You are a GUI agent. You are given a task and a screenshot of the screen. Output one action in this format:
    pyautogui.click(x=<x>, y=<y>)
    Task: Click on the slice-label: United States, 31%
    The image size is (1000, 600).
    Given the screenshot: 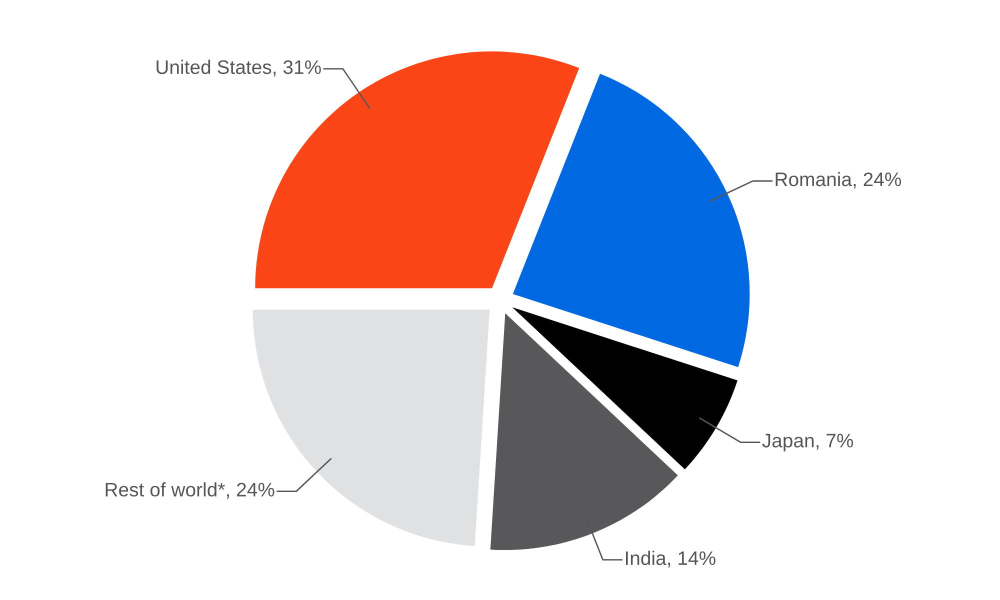 What is the action you would take?
    pyautogui.click(x=238, y=68)
    